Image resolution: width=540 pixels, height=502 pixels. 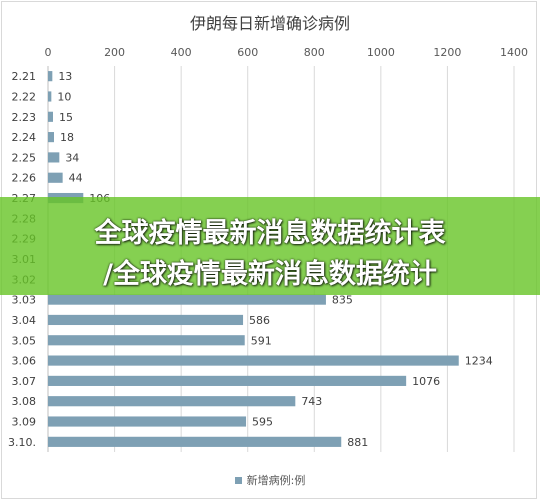 I want to click on category-label: 3.09, so click(x=24, y=422).